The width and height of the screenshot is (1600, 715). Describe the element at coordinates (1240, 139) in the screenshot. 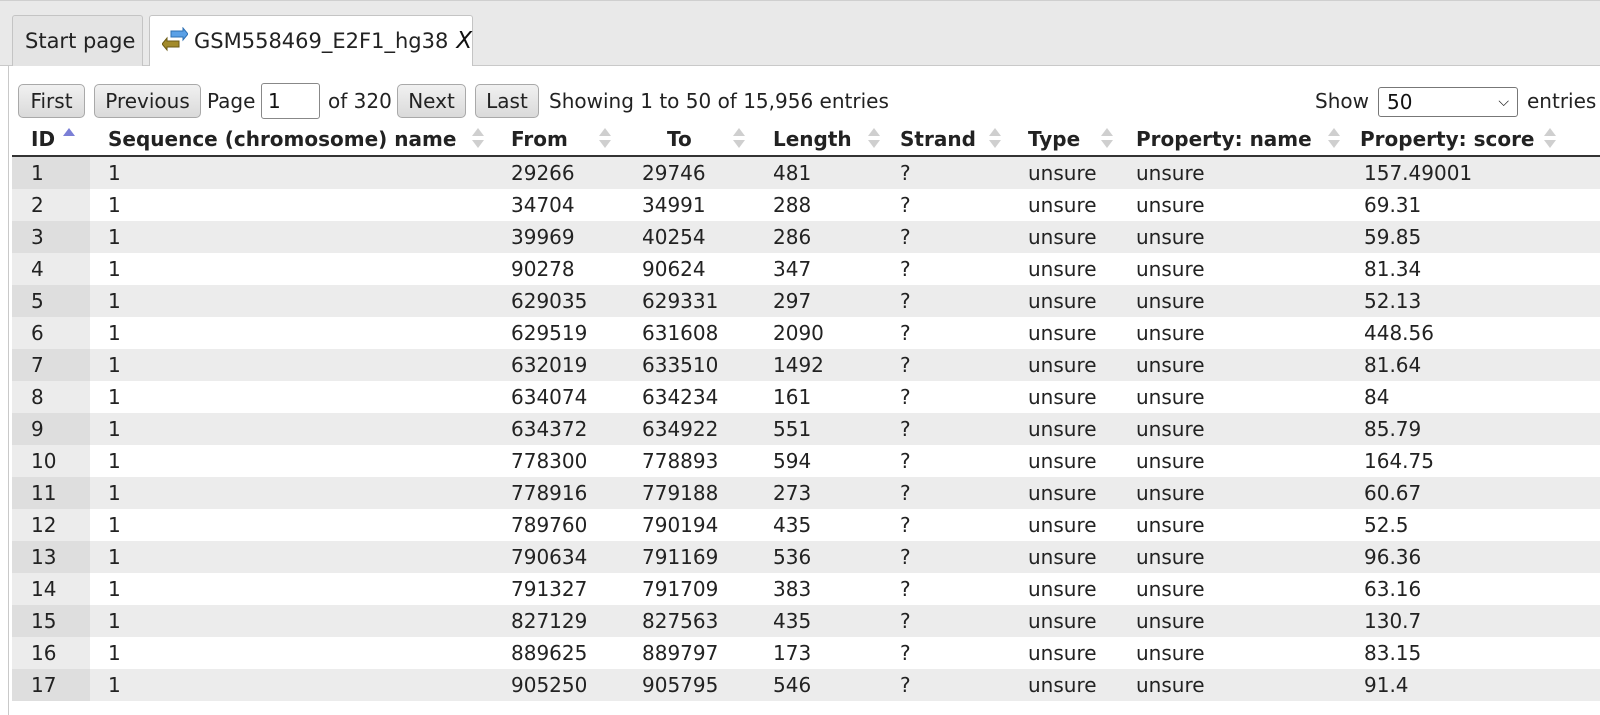

I see `column-header-property-name: Property: name` at that location.